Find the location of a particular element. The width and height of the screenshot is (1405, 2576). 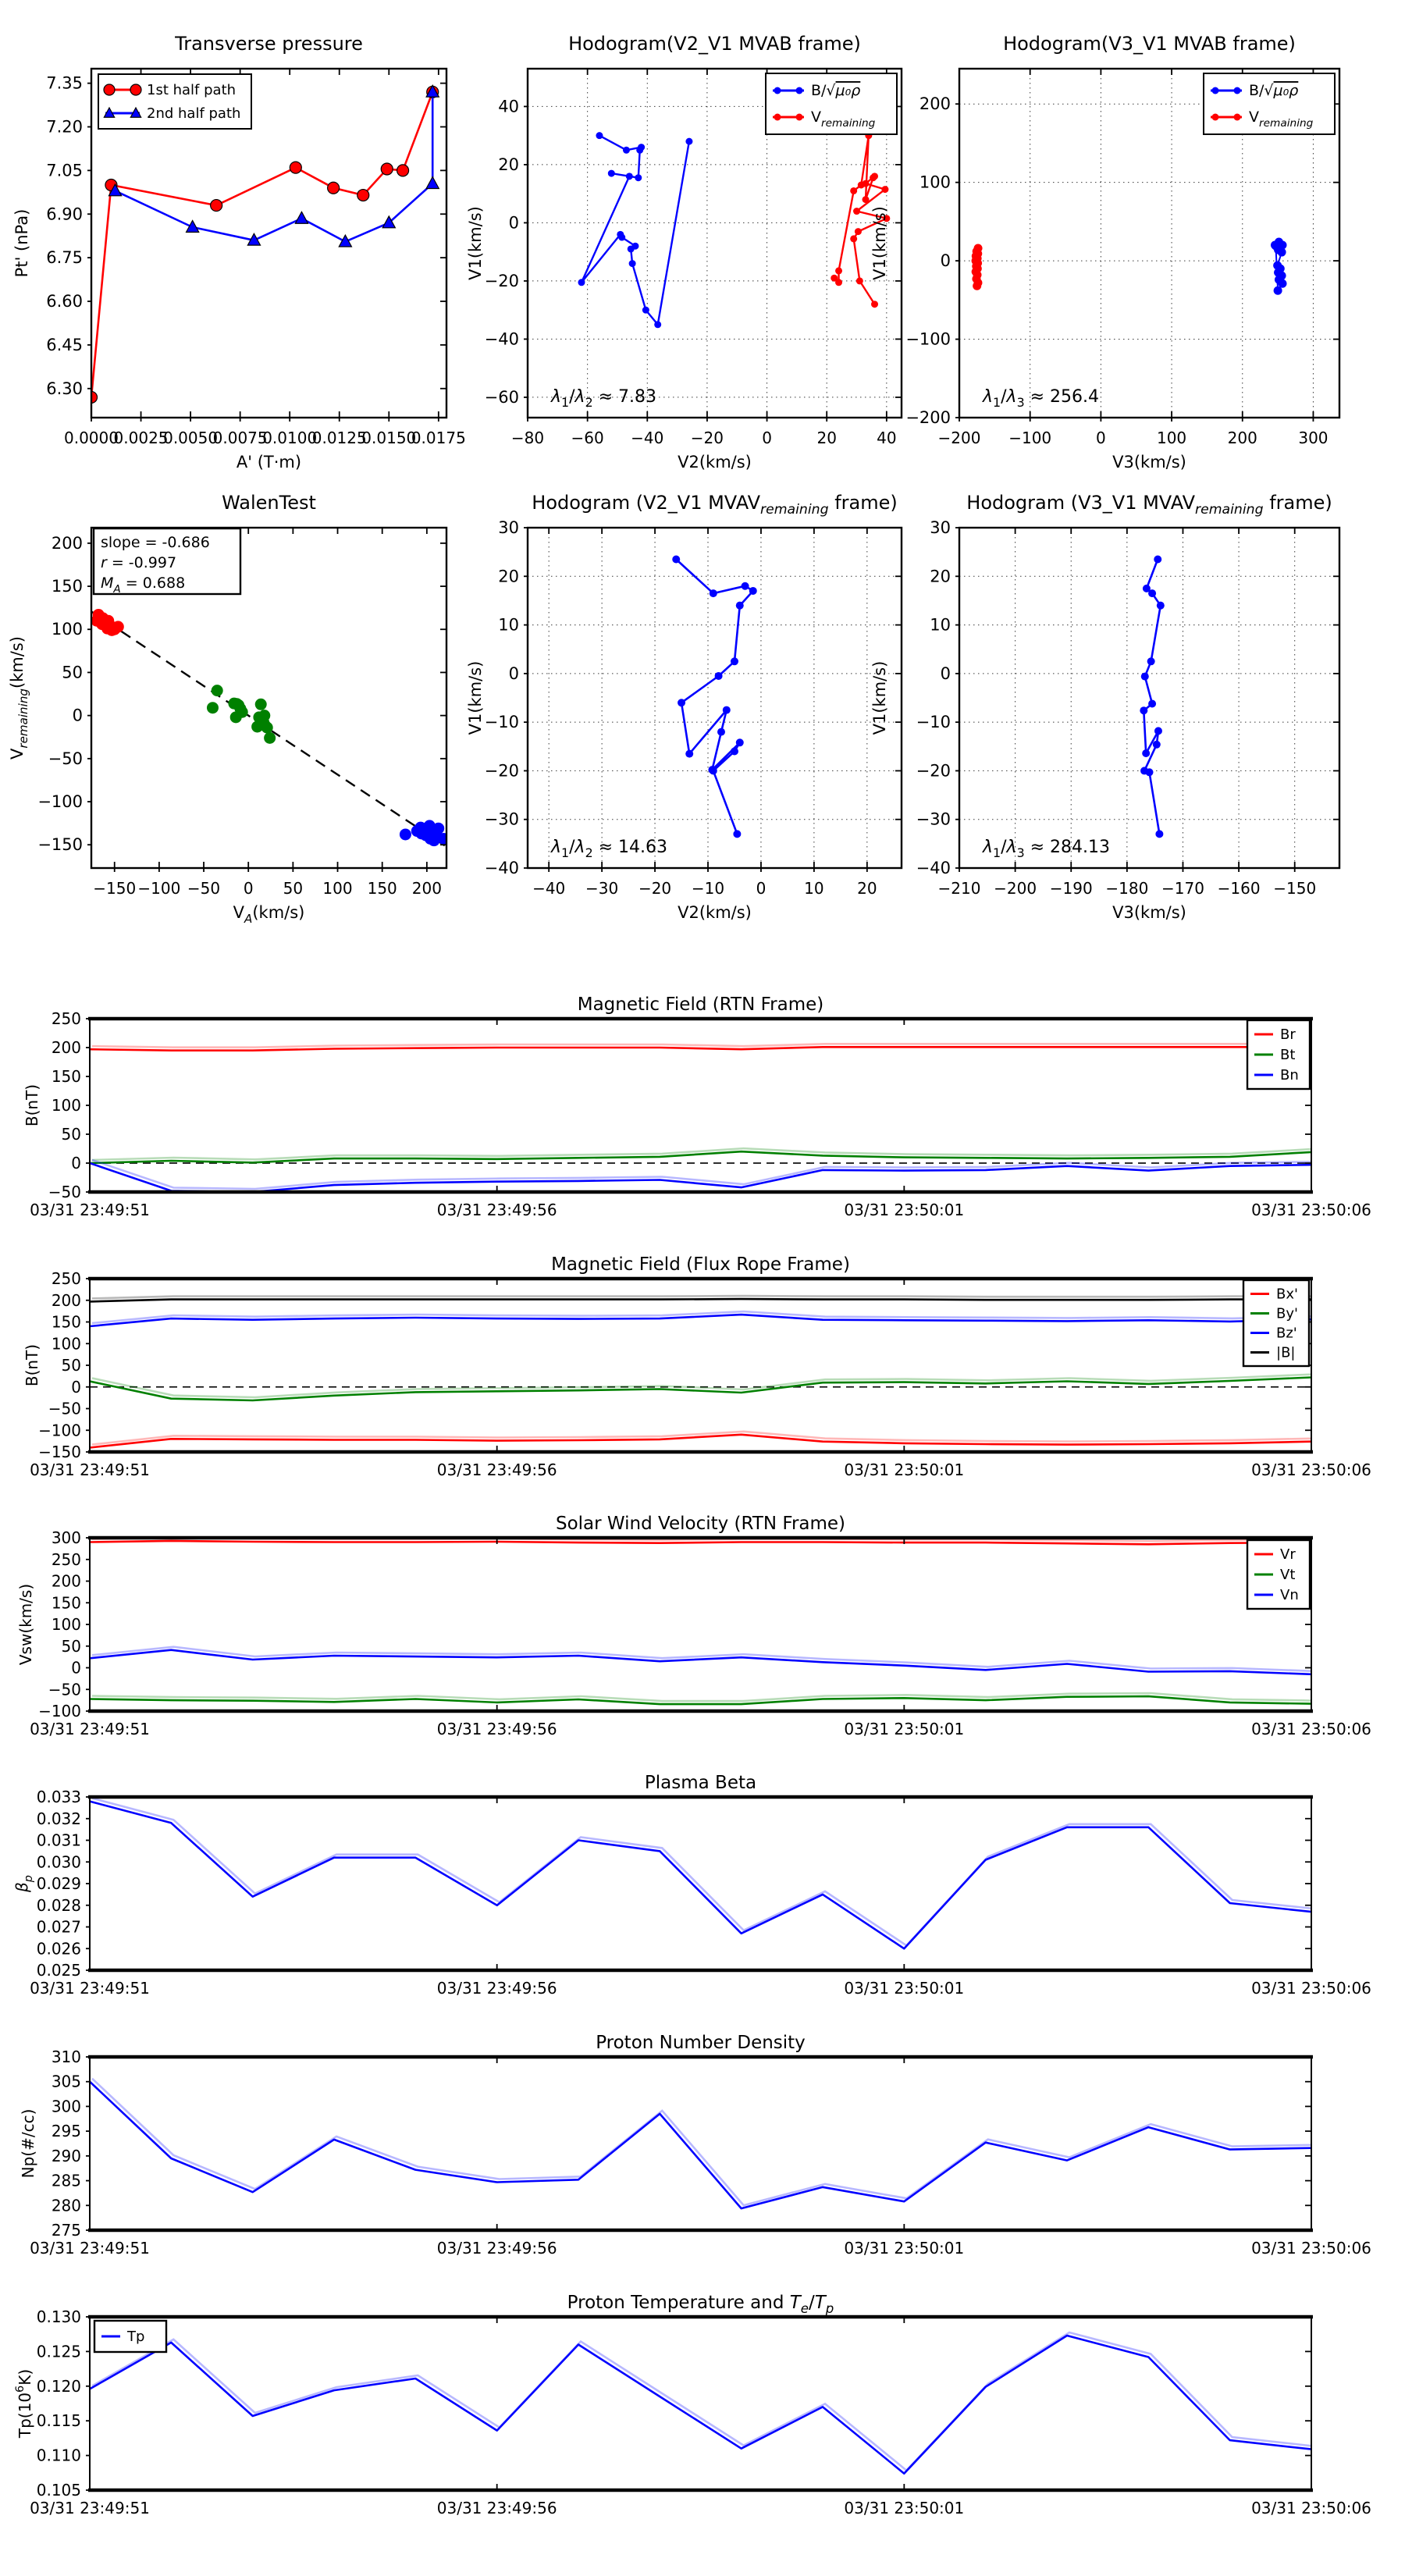

svg-text: −190 is located at coordinates (1072, 888).